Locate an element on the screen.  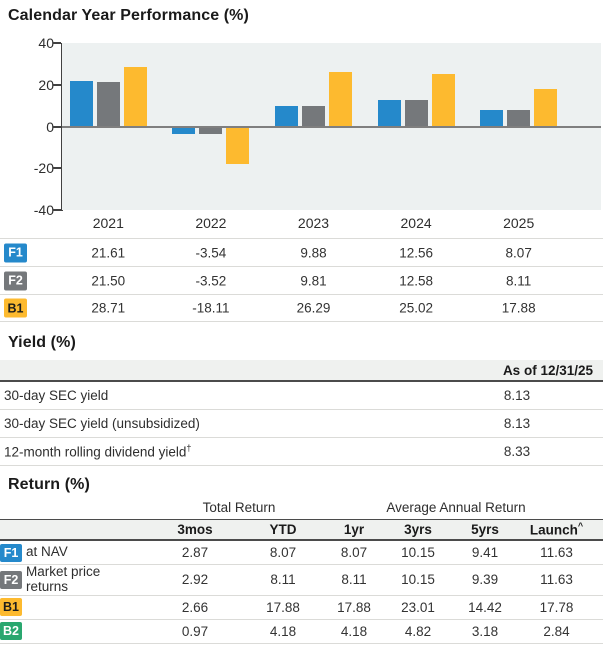
calendar-value: 9.88 is located at coordinates (313, 252).